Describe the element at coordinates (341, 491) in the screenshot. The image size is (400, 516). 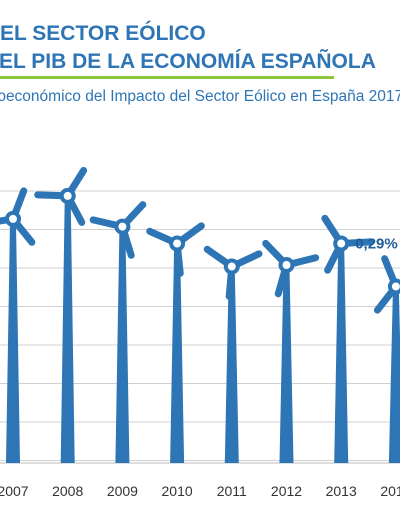
I see `x-tick-label: 2013` at that location.